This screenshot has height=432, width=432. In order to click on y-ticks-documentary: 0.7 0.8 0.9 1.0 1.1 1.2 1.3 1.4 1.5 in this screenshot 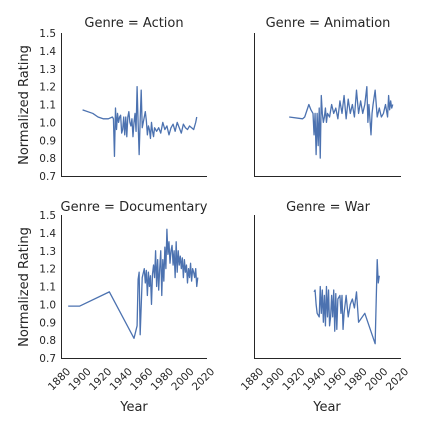, I will do `click(47, 287)`.